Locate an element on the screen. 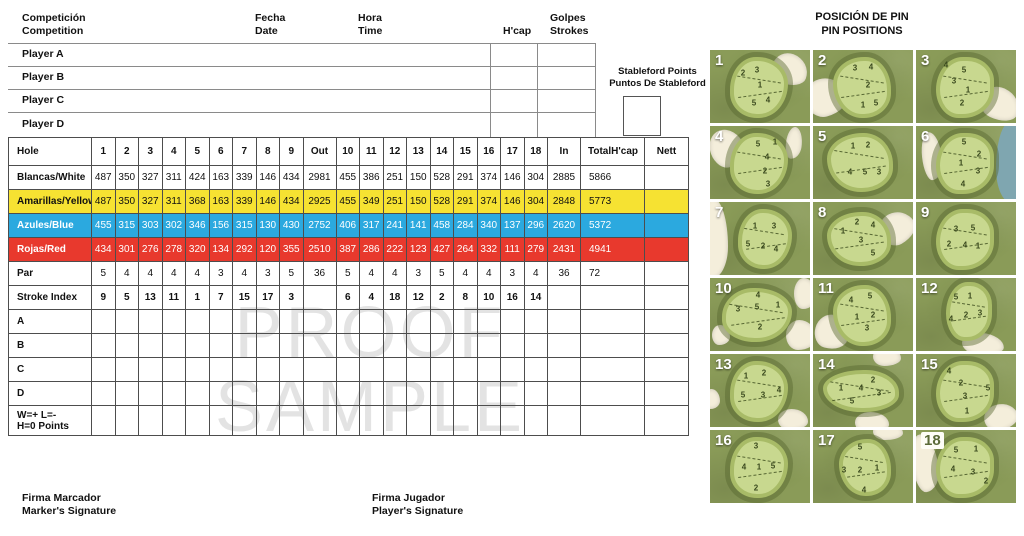 This screenshot has width=1024, height=536. hole-number: 2 is located at coordinates (822, 60).